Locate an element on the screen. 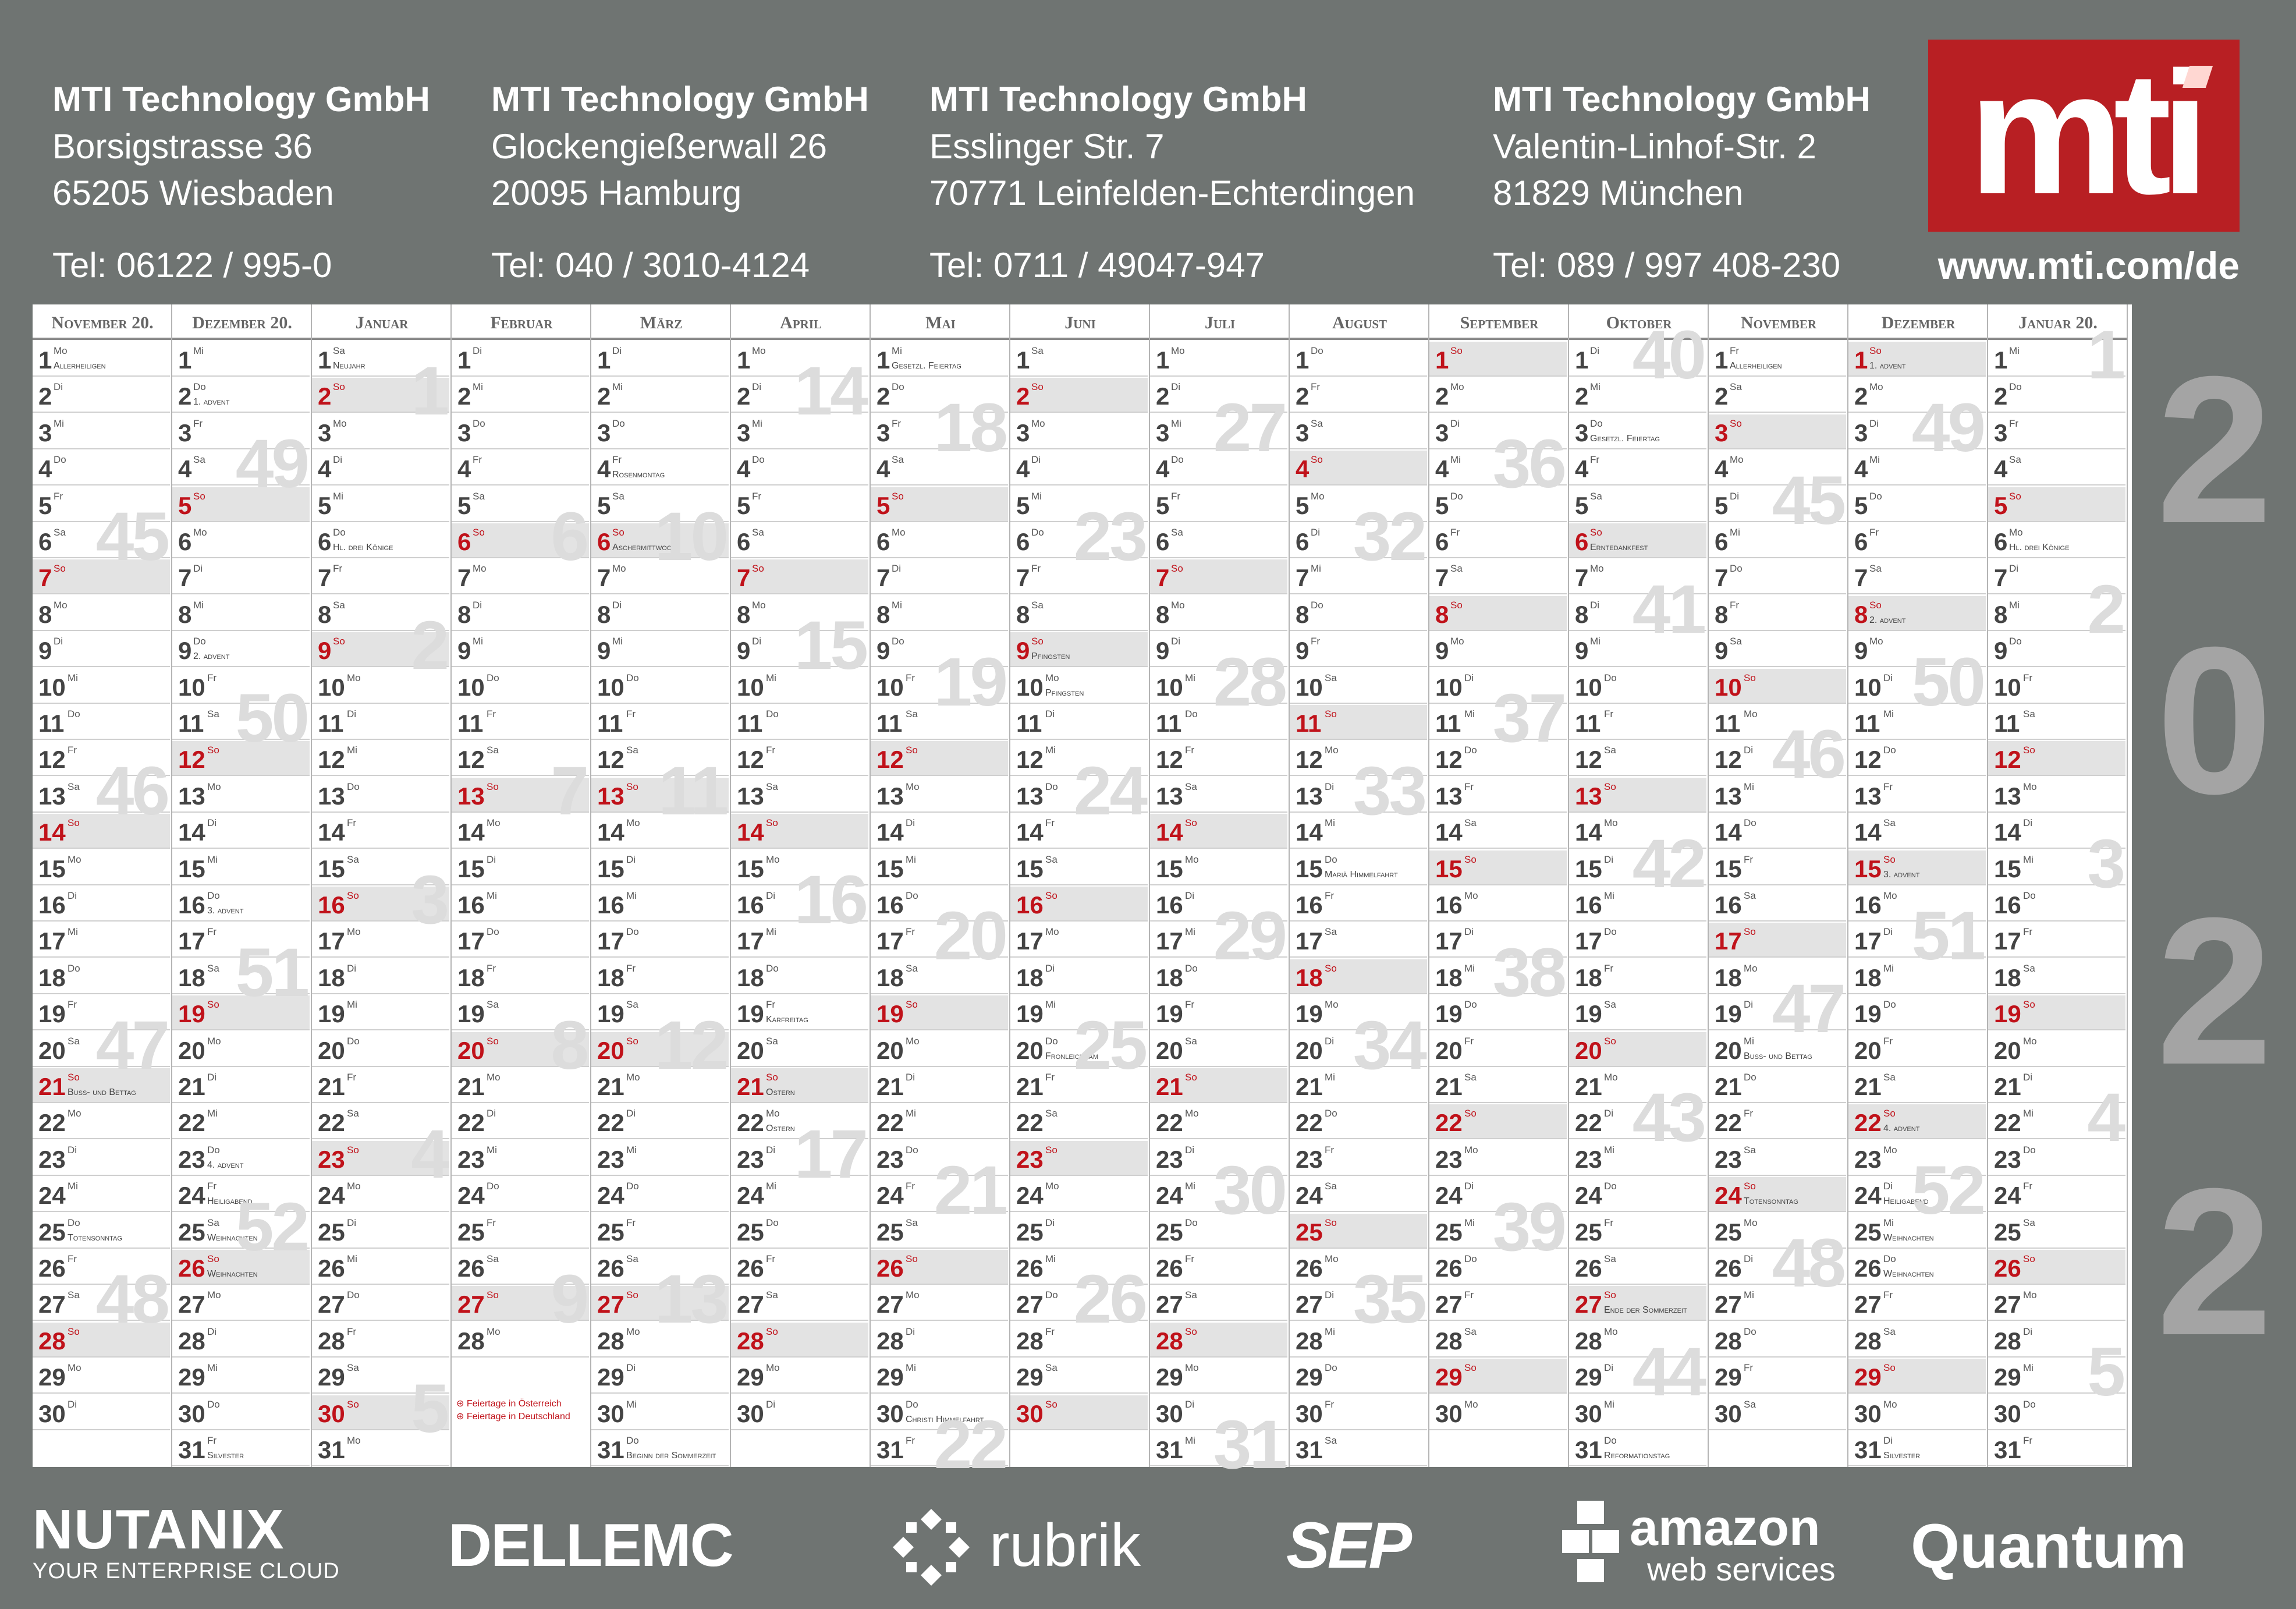  day-cell: 20 Do Fronleichnam is located at coordinates (1079, 1049).